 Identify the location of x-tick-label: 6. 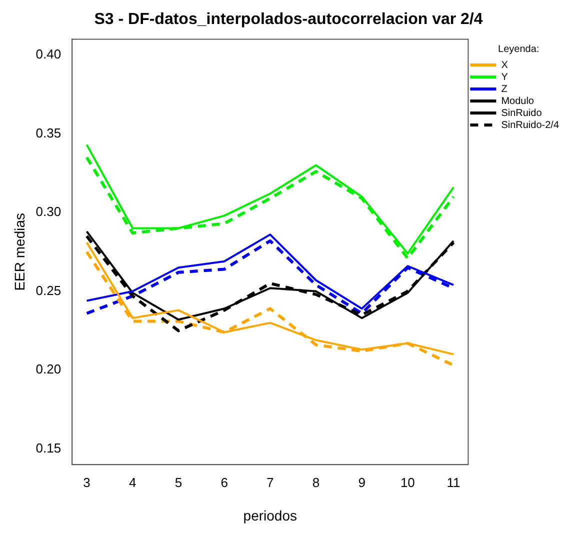
(224, 482).